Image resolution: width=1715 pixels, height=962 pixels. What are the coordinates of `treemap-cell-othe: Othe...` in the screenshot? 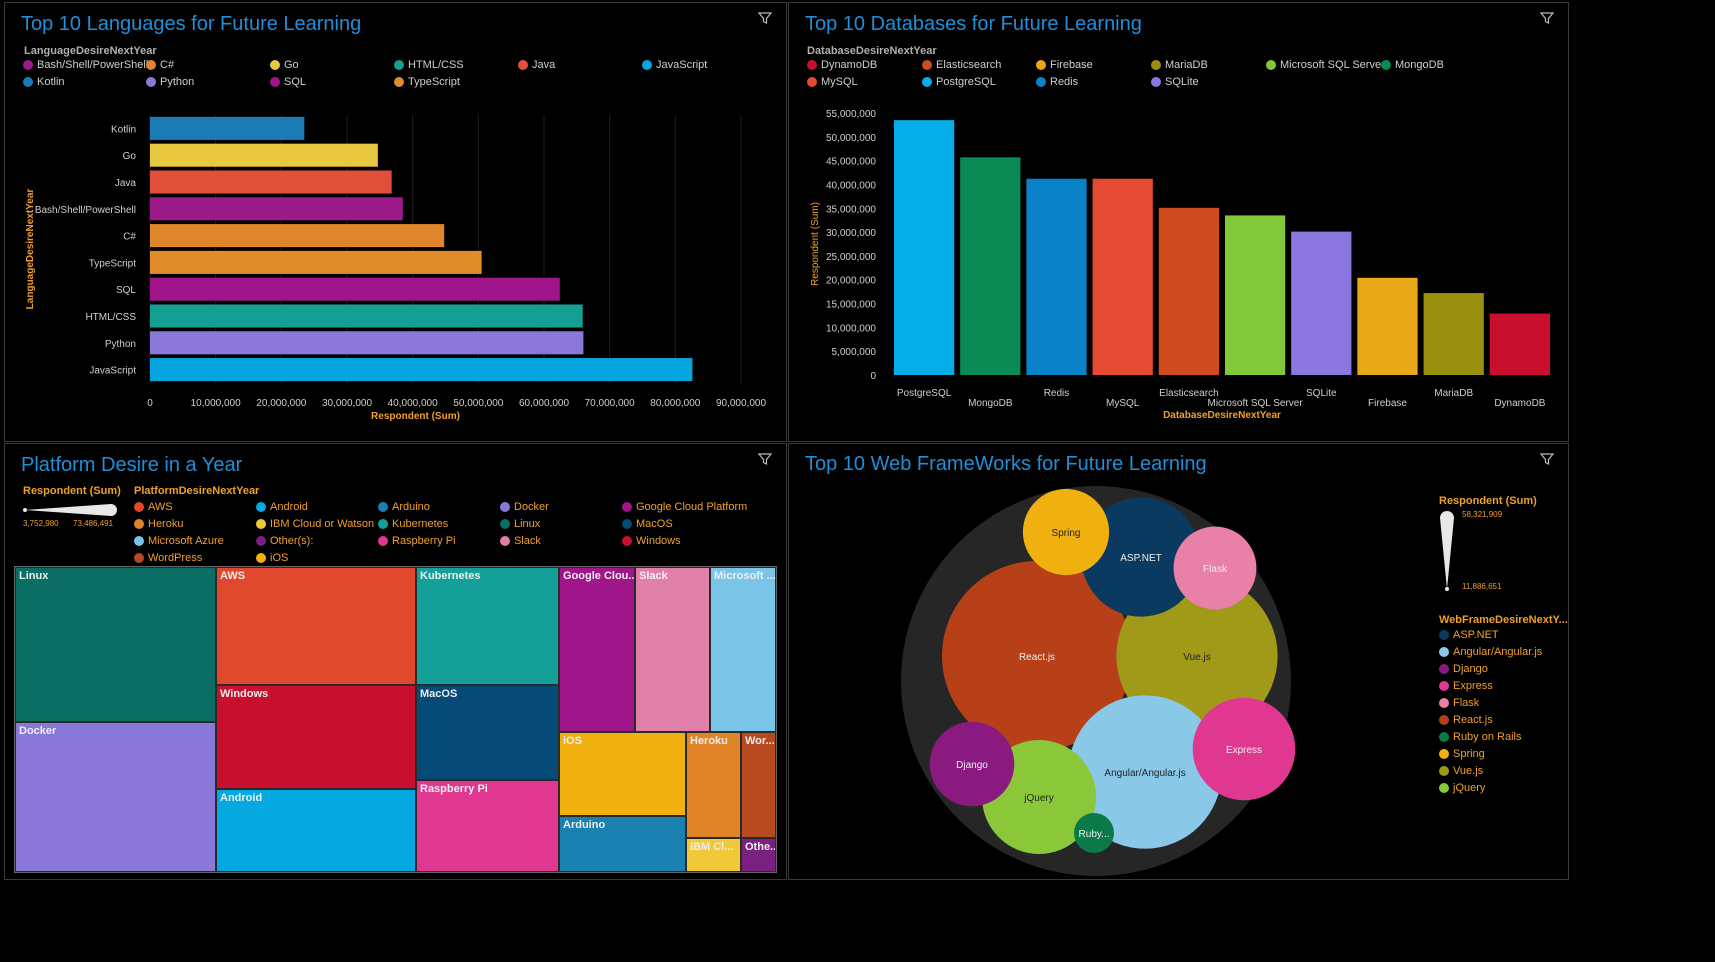 It's located at (758, 855).